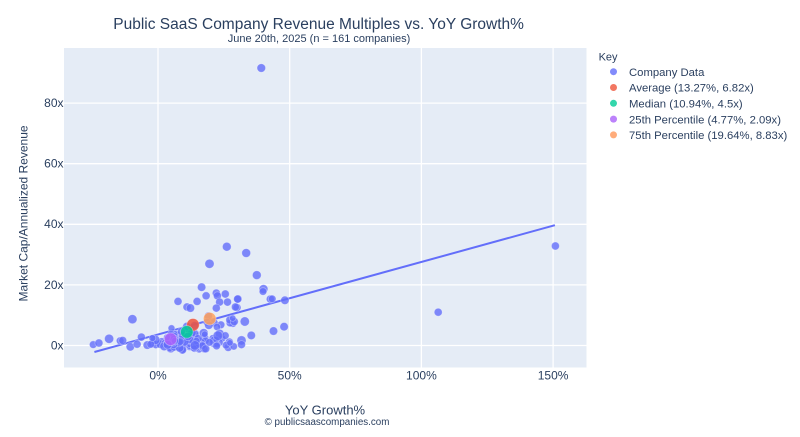  I want to click on svg-text: 0x, so click(57, 345).